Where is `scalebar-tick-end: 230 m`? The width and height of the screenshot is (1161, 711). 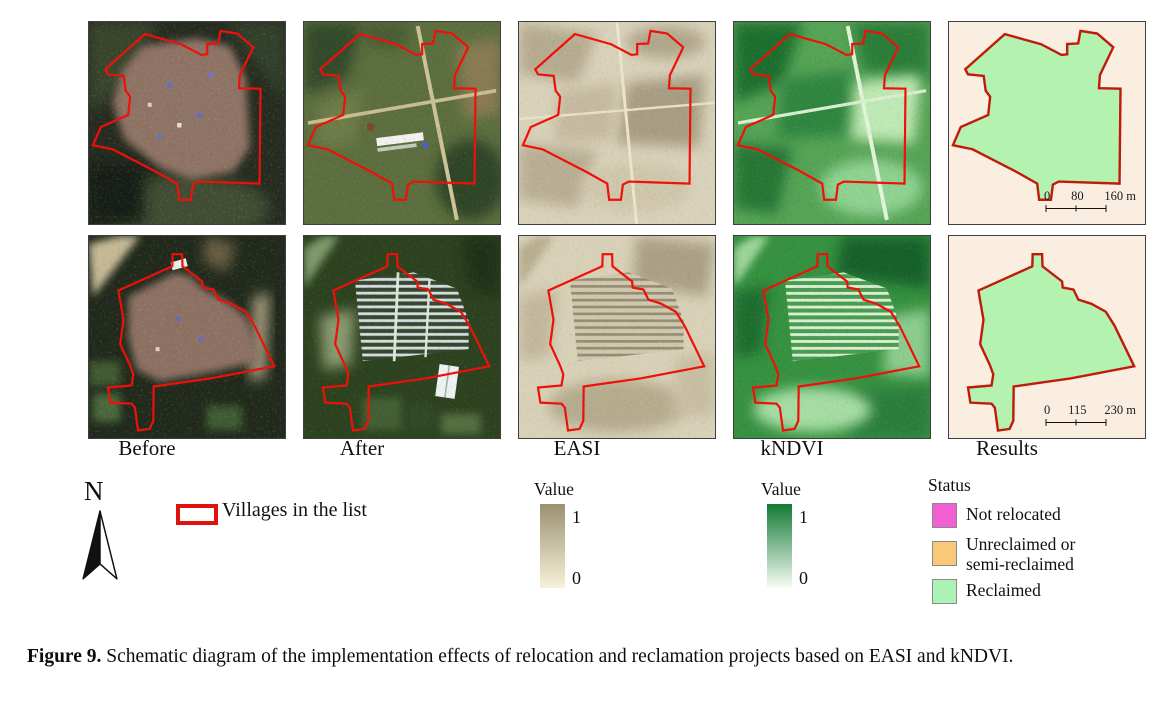
scalebar-tick-end: 230 m is located at coordinates (1120, 410).